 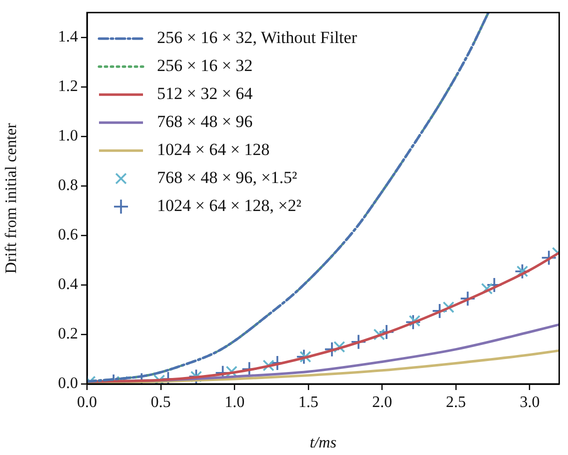 I want to click on y-tick-label: 0.0, so click(x=68, y=383).